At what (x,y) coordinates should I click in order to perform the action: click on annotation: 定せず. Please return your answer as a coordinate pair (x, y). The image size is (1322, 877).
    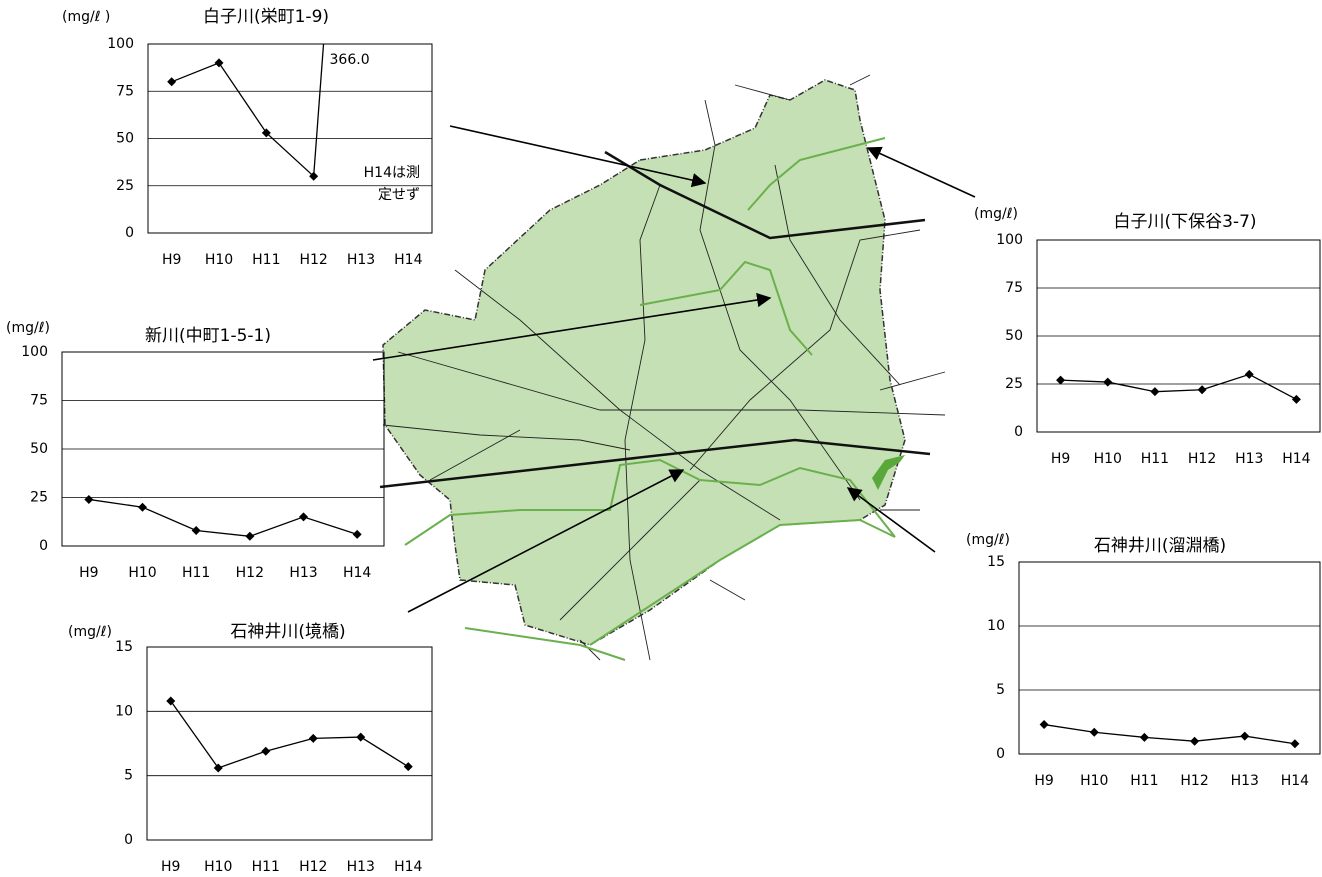
    Looking at the image, I should click on (399, 195).